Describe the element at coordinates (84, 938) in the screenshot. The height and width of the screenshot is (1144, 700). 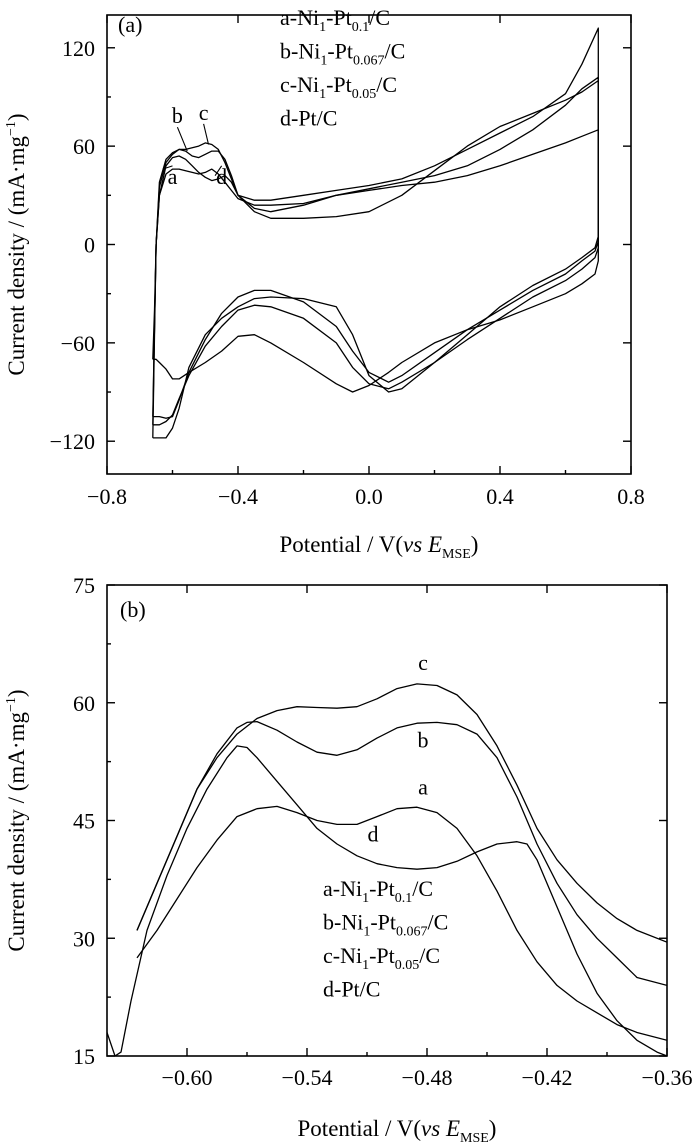
I see `y-tick-label: 30` at that location.